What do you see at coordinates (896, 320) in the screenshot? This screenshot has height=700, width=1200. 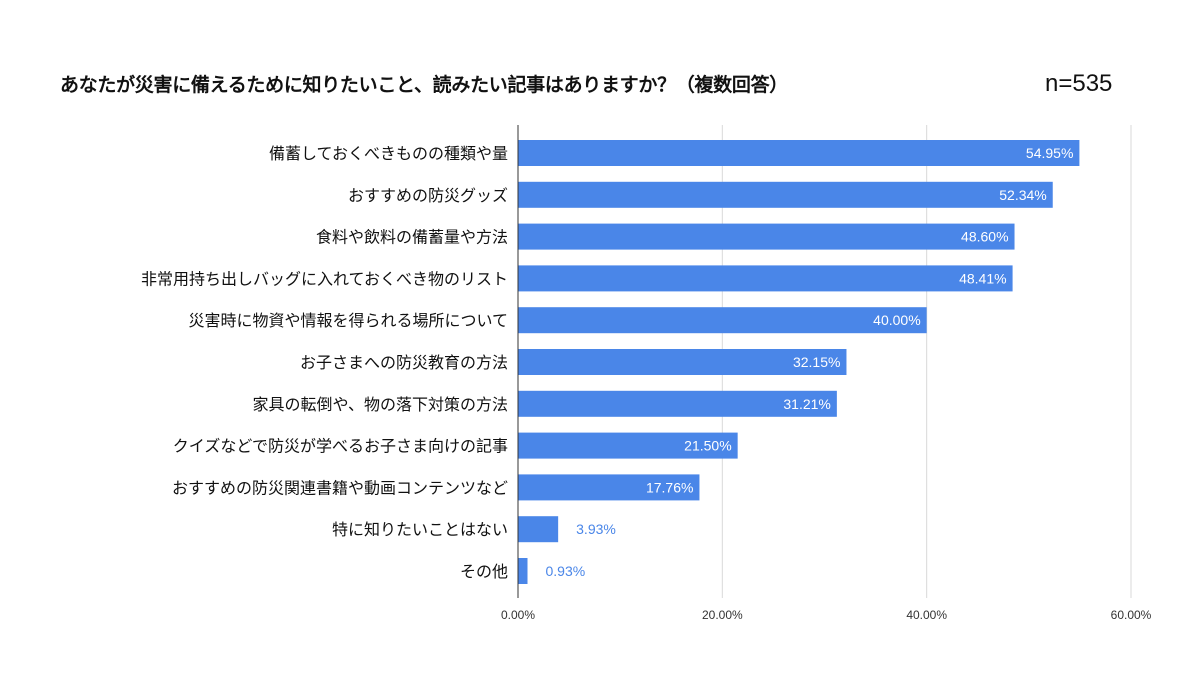 I see `data-label: 40.00%` at bounding box center [896, 320].